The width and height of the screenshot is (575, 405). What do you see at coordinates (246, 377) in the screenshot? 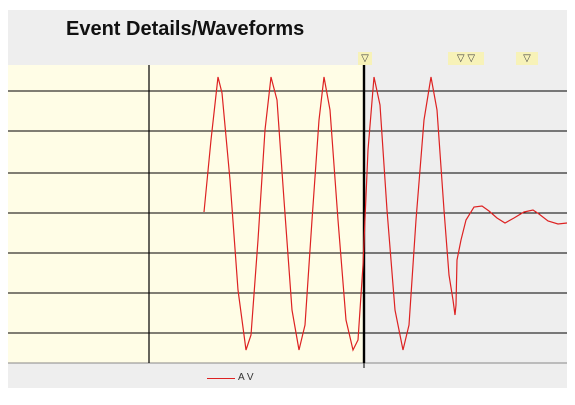
I see `legend-label: A V` at bounding box center [246, 377].